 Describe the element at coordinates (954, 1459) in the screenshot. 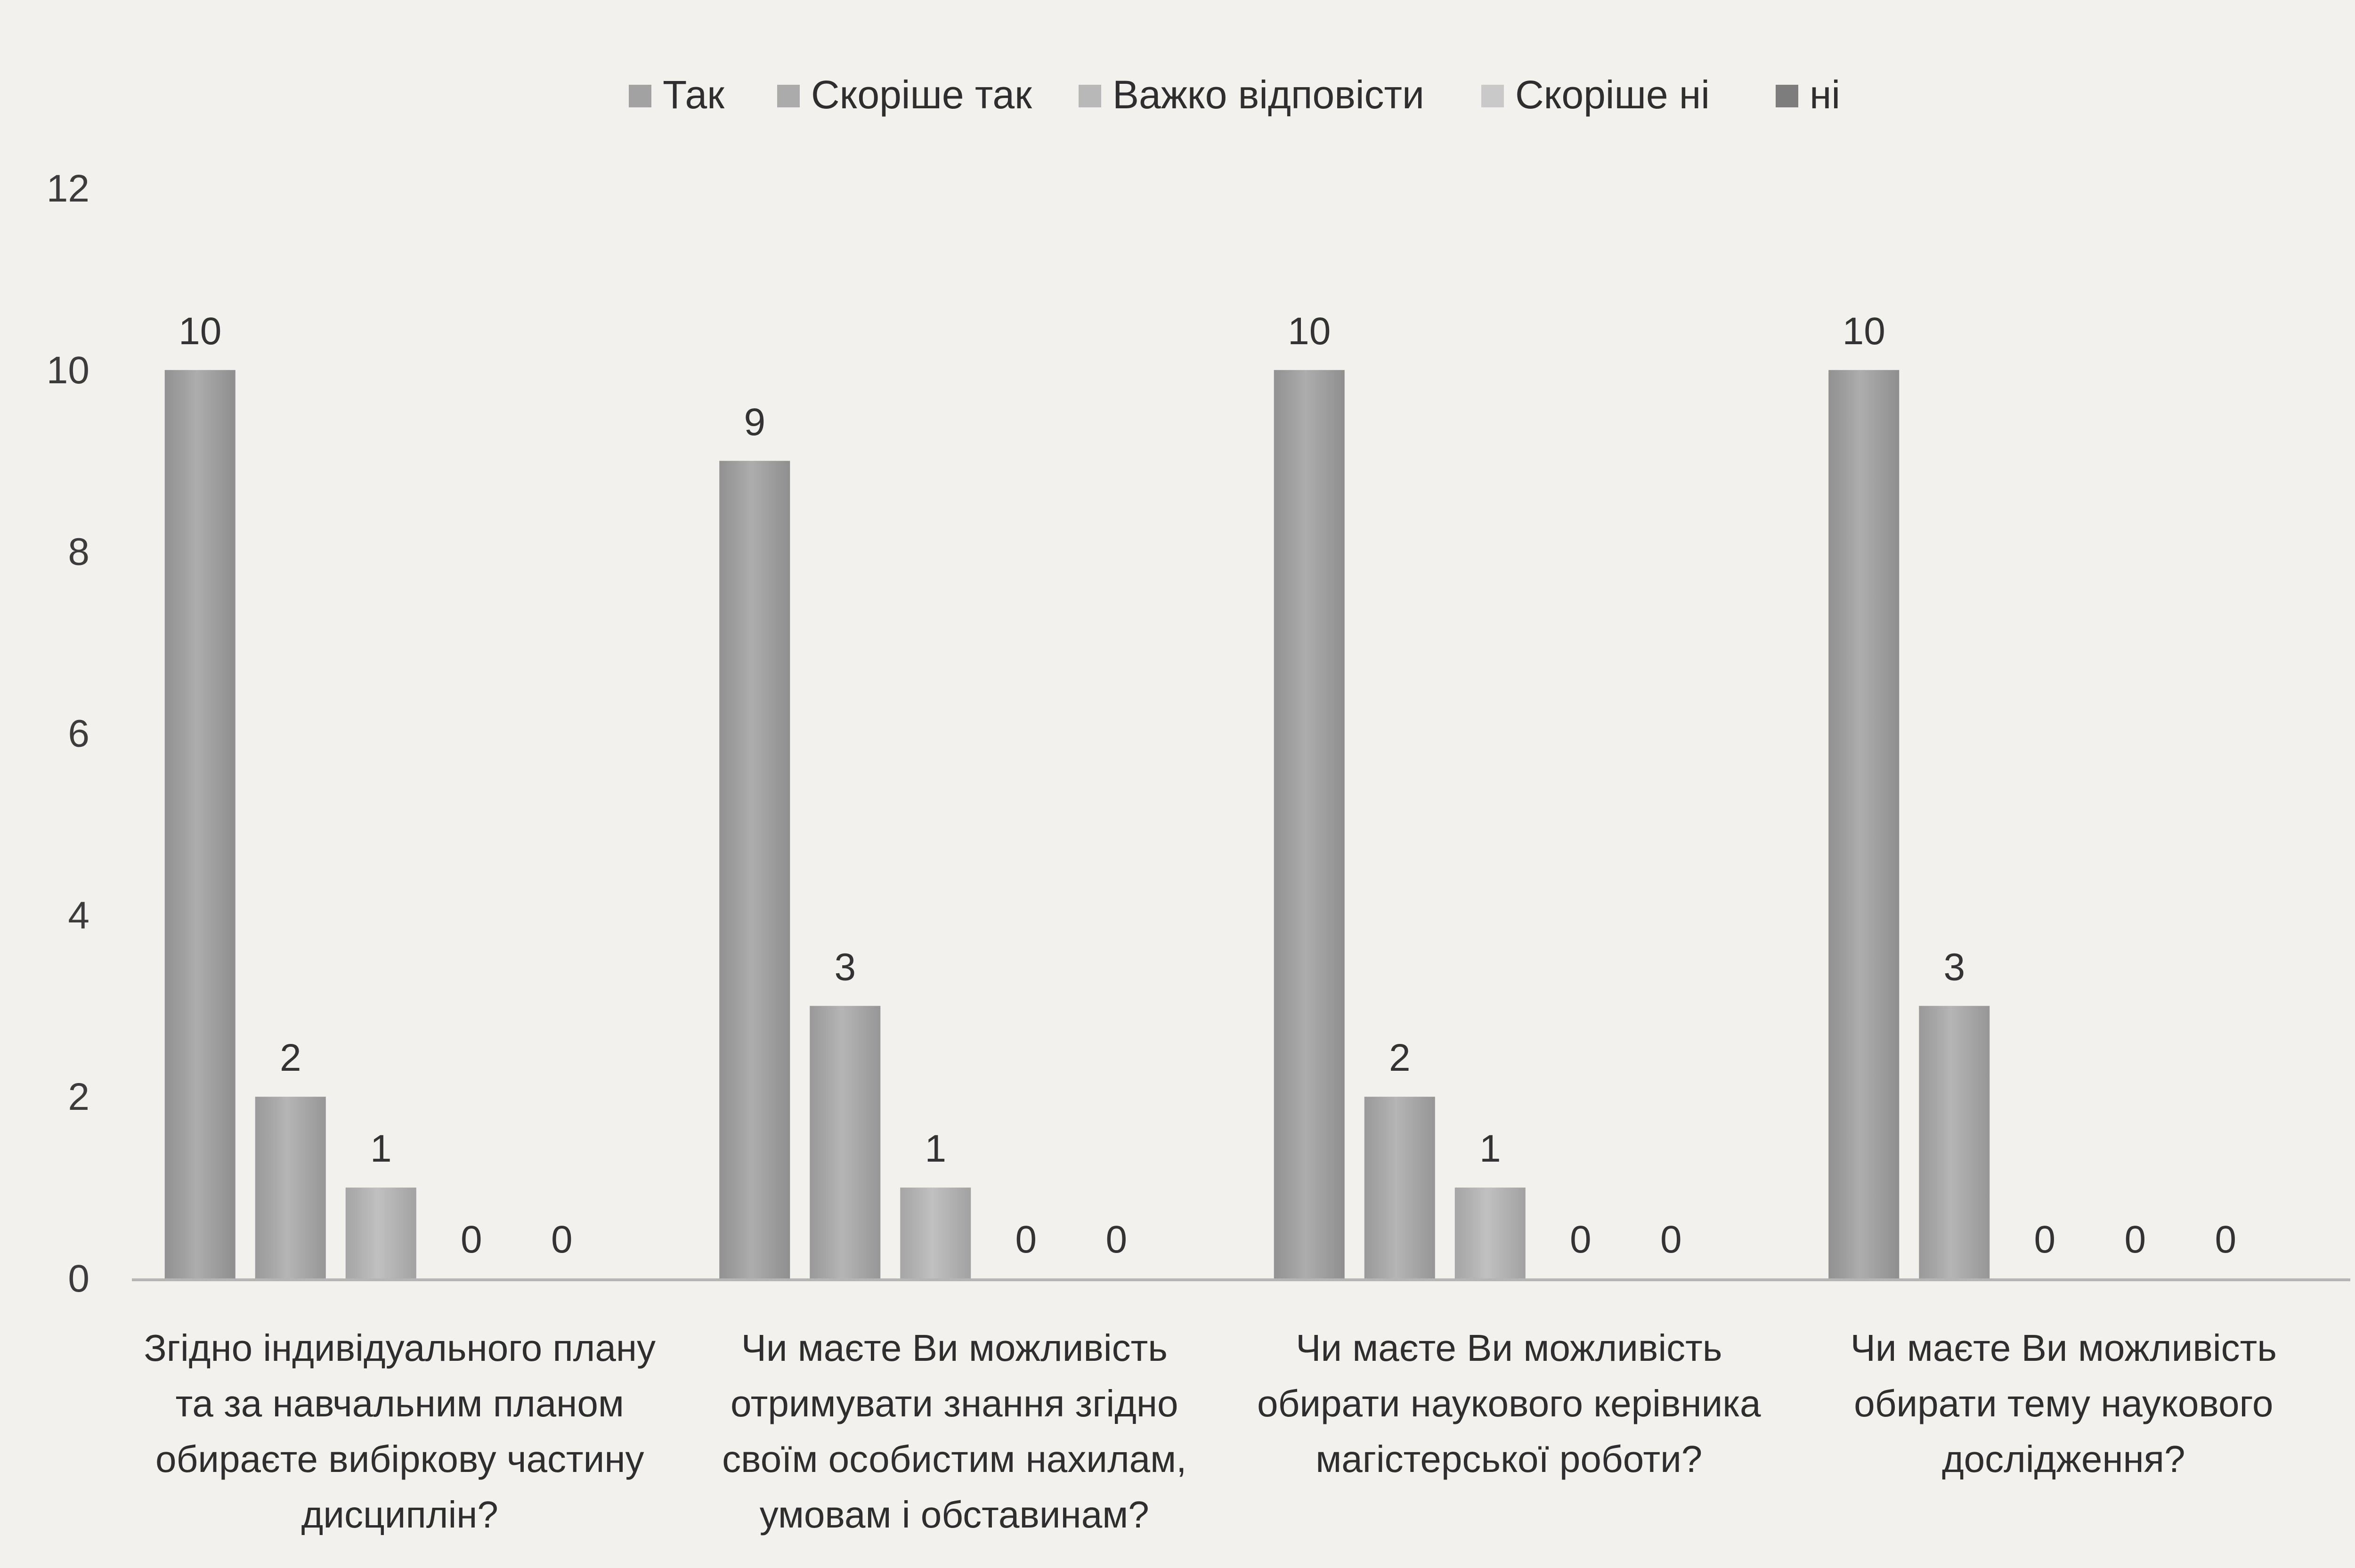

I see `category-label-line: своїм особистим нахилам,` at that location.